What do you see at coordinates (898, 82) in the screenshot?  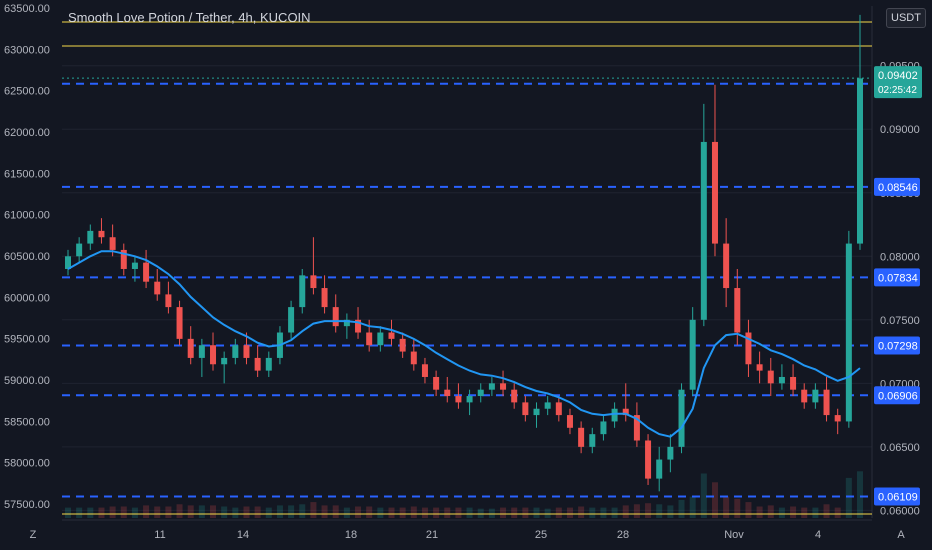 I see `current-price-tag` at bounding box center [898, 82].